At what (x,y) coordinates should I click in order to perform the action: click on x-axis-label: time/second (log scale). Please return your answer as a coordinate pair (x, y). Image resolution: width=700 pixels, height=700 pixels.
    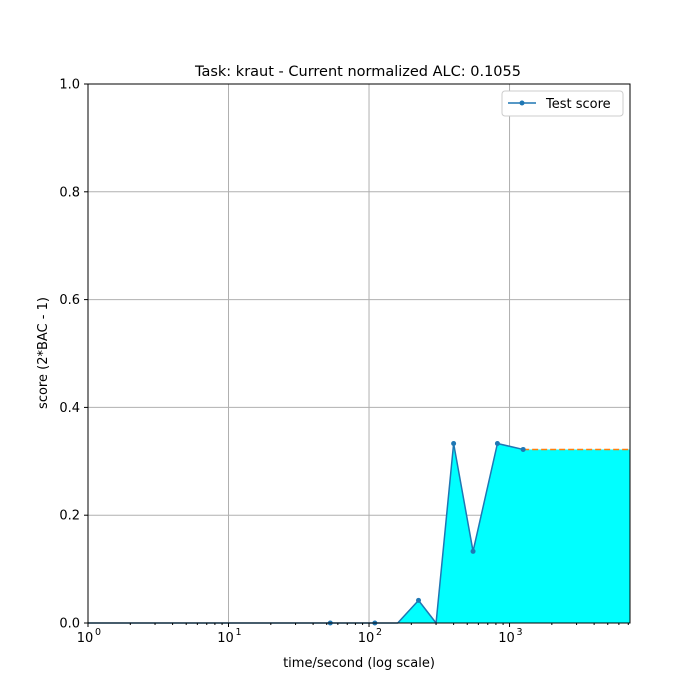
    Looking at the image, I should click on (359, 663).